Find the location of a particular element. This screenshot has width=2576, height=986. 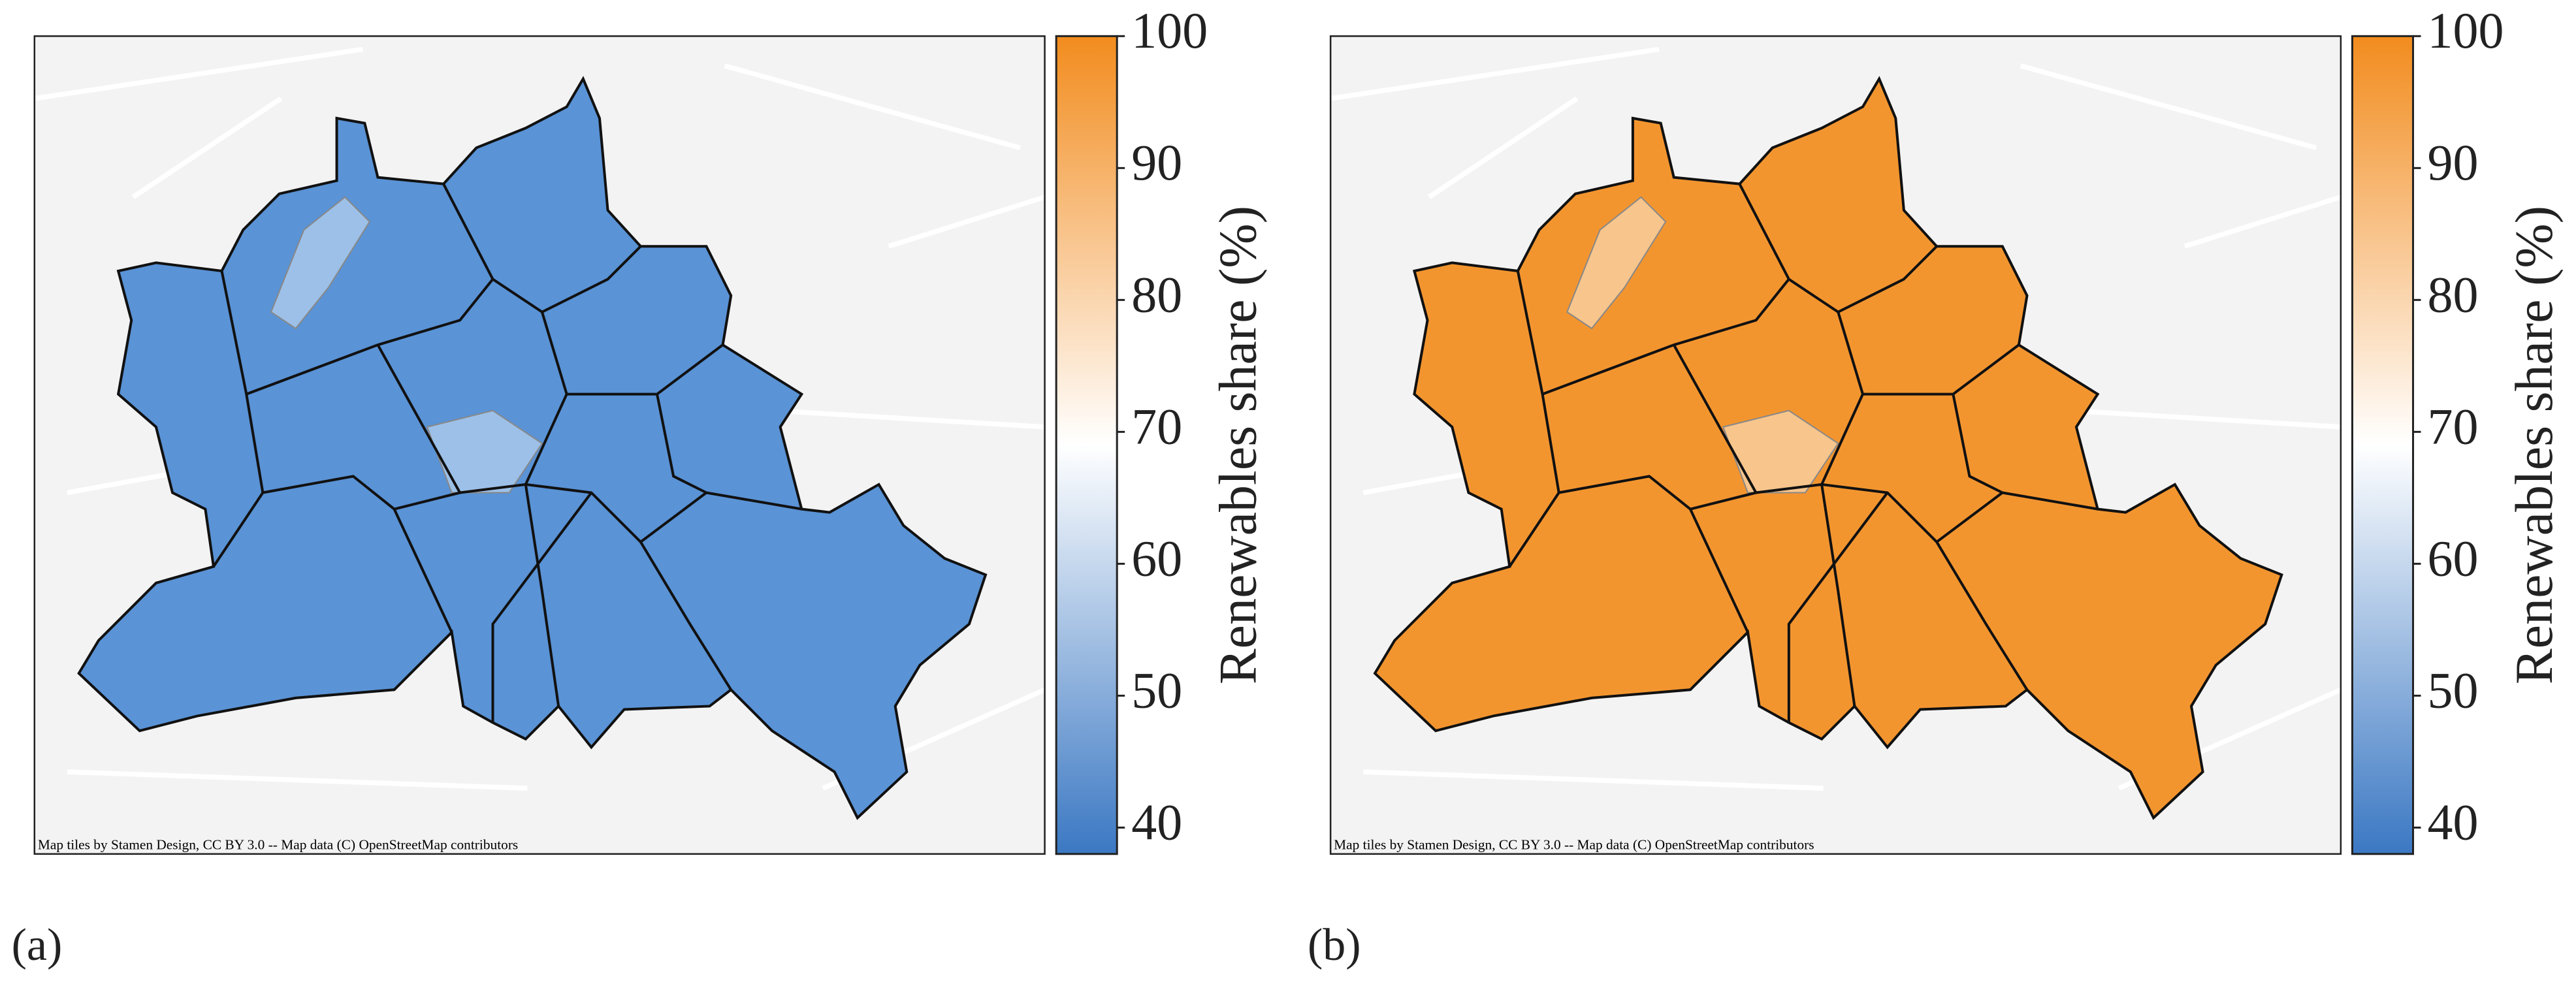

panel-label: (a) is located at coordinates (37, 945).